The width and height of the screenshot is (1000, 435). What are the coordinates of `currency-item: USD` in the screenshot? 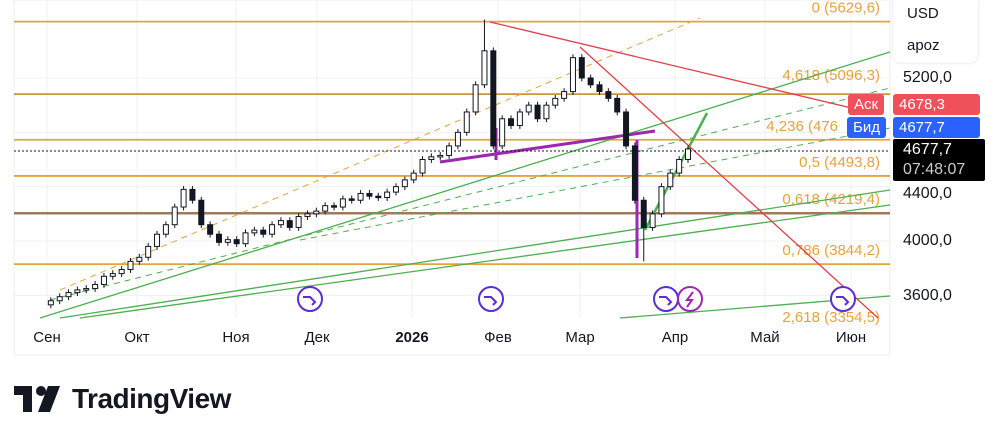 It's located at (923, 13).